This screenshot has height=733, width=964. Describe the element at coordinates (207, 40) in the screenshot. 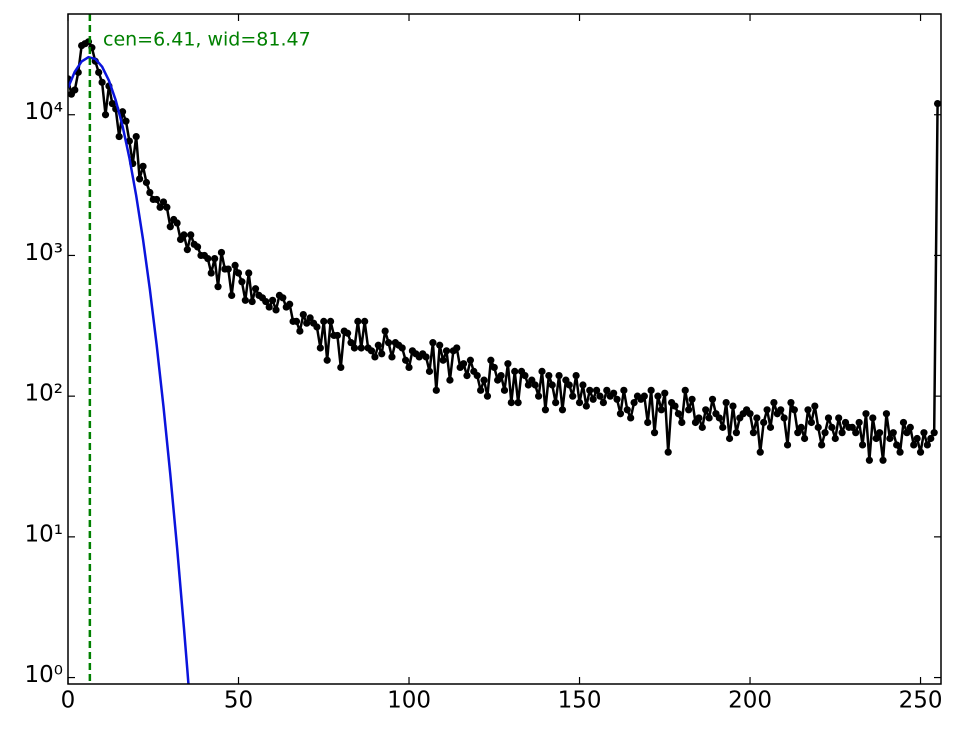

I see `annotation: cen=6.41, wid=81.47` at that location.